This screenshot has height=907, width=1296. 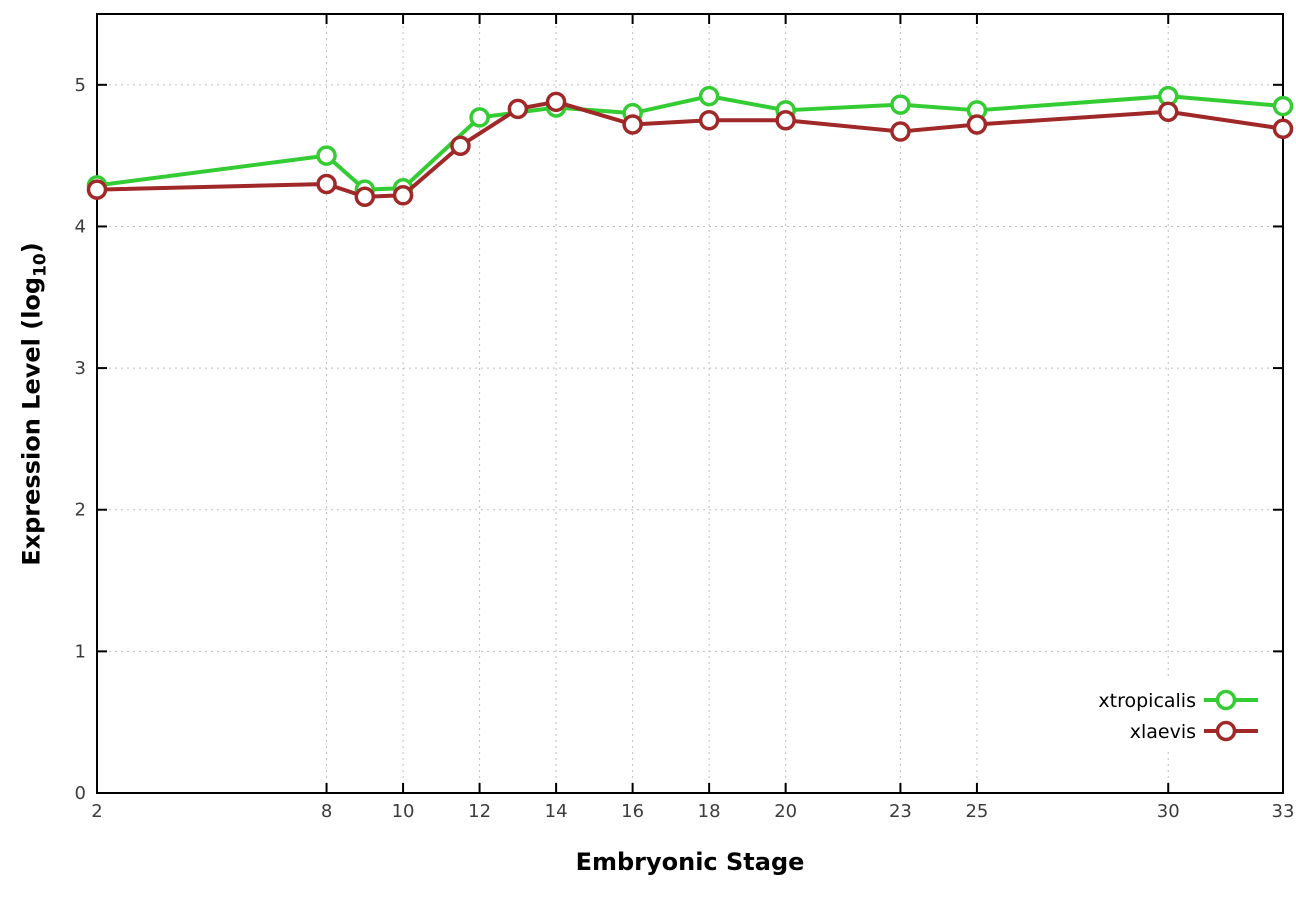 What do you see at coordinates (1198, 715) in the screenshot?
I see `legend-background` at bounding box center [1198, 715].